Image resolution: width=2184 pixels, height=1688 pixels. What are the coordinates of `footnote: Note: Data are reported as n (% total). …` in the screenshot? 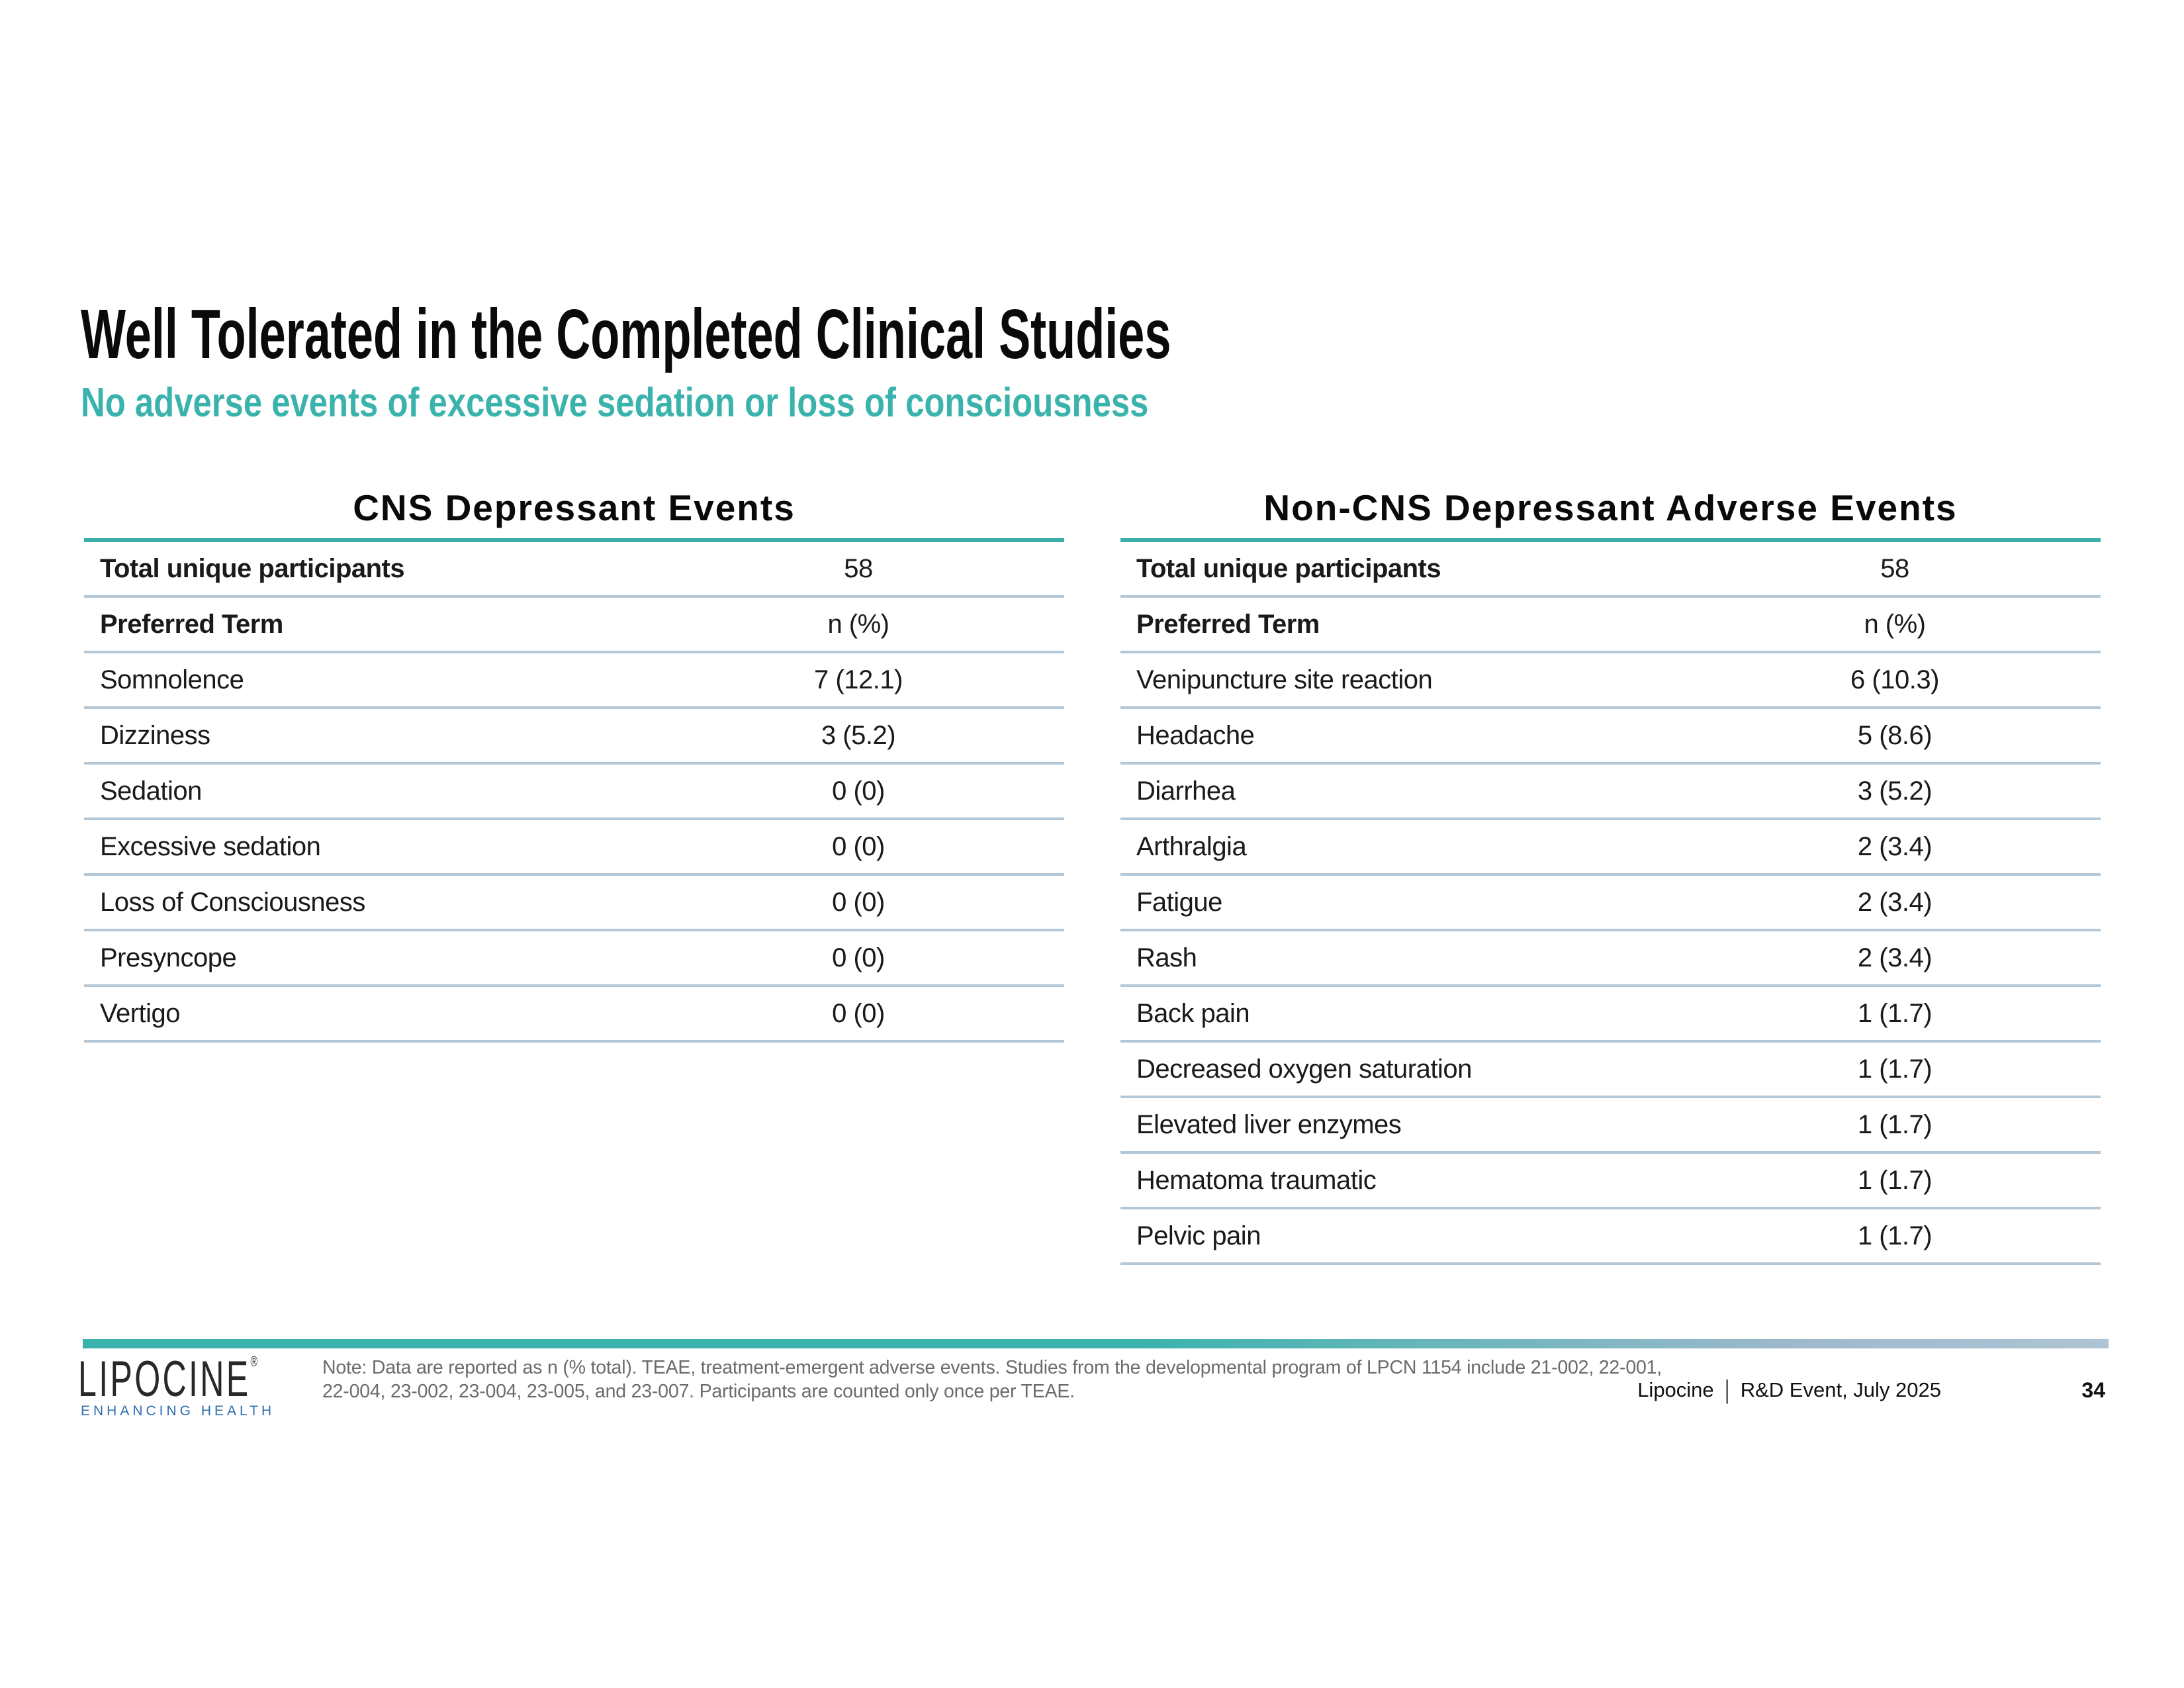 It's located at (992, 1379).